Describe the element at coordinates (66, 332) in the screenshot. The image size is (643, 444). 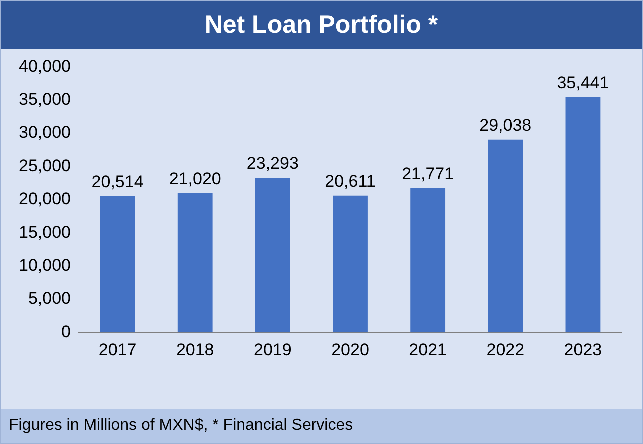
I see `y-tick-label: 0` at that location.